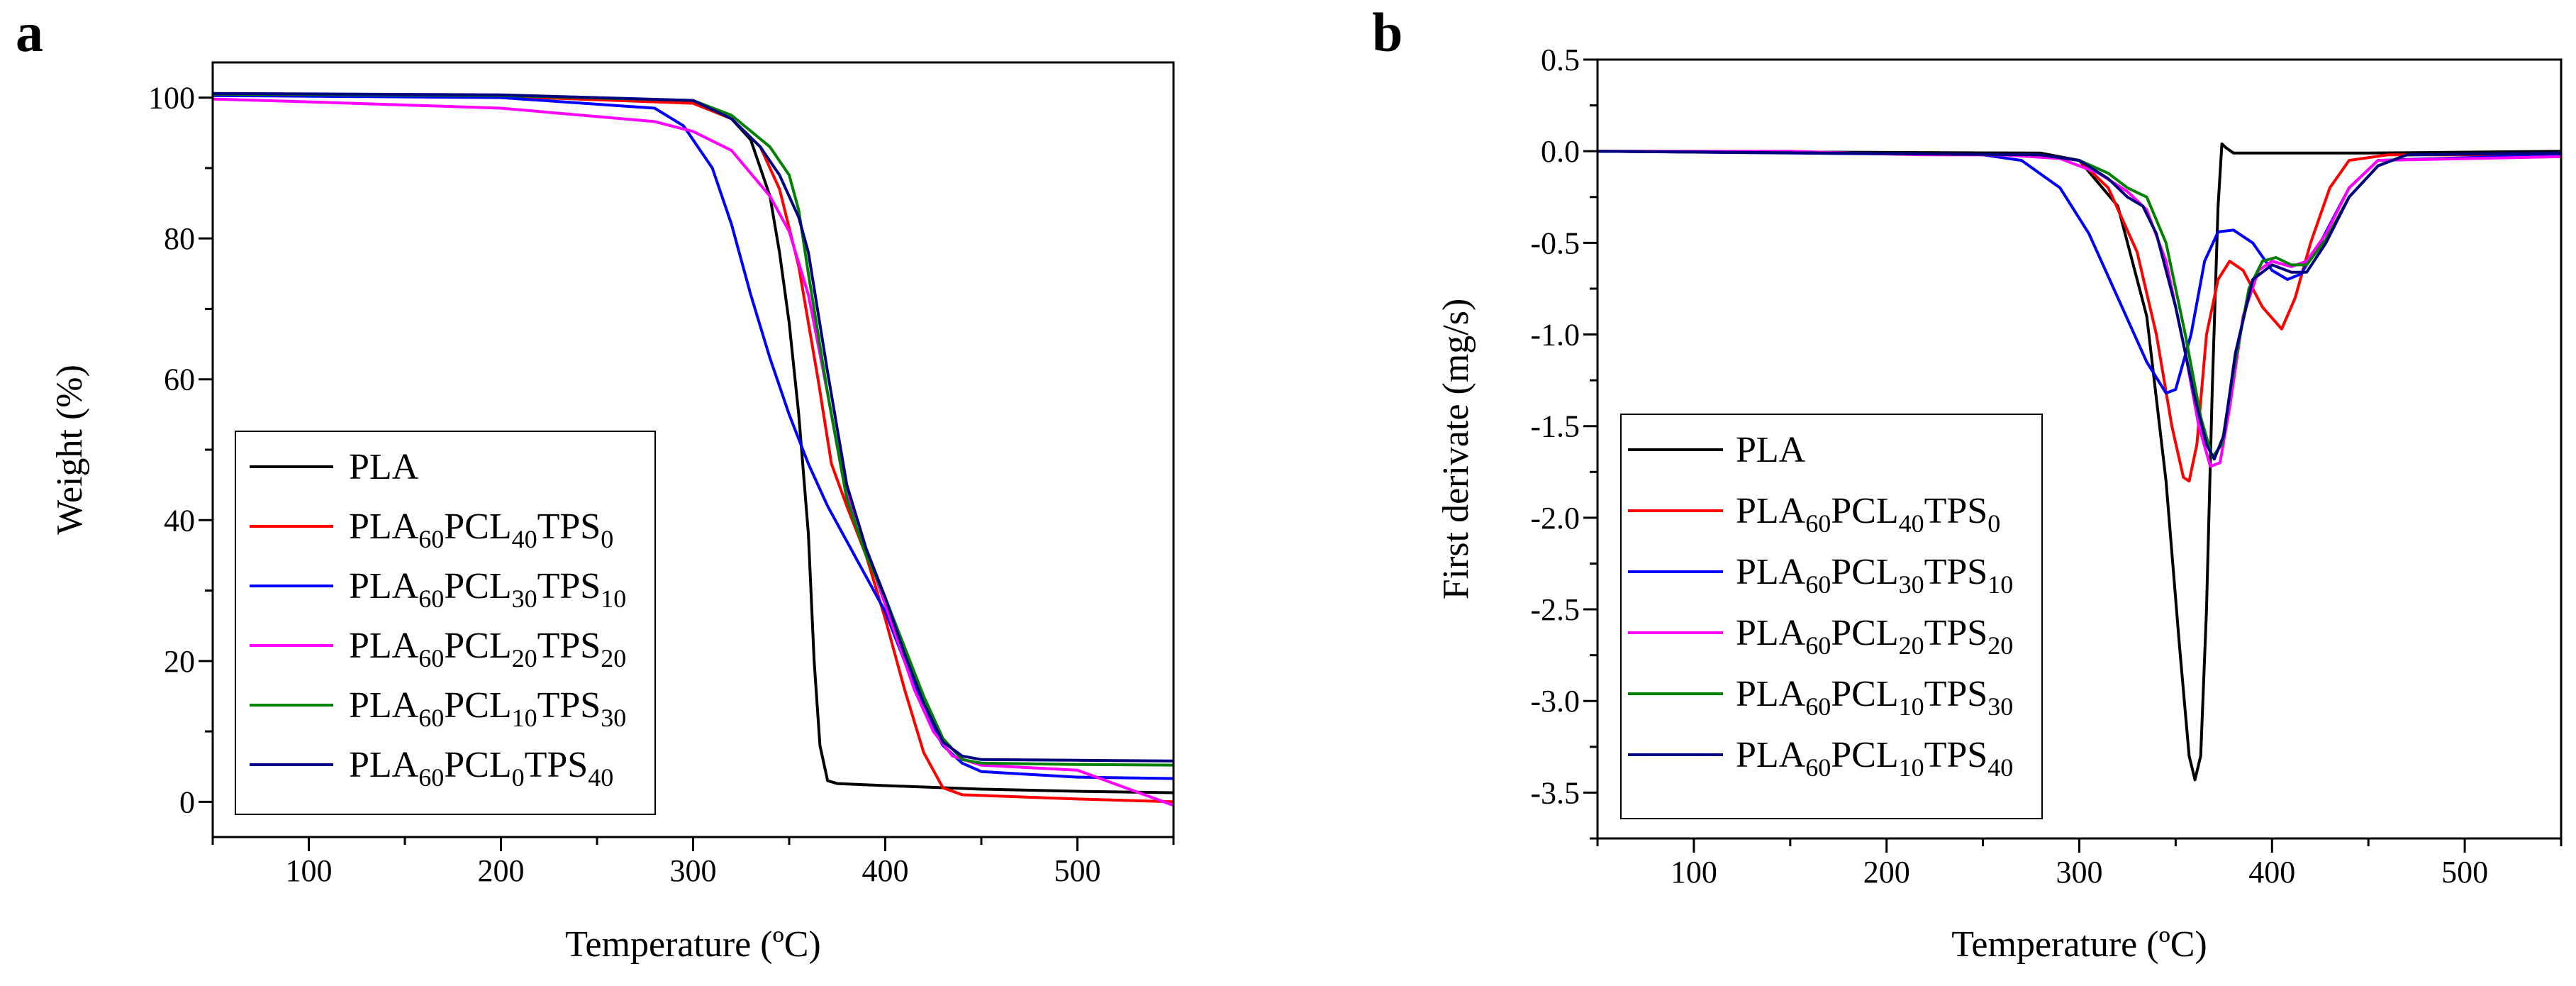 The width and height of the screenshot is (2576, 986). What do you see at coordinates (1387, 32) in the screenshot?
I see `panel-b-letter: b` at bounding box center [1387, 32].